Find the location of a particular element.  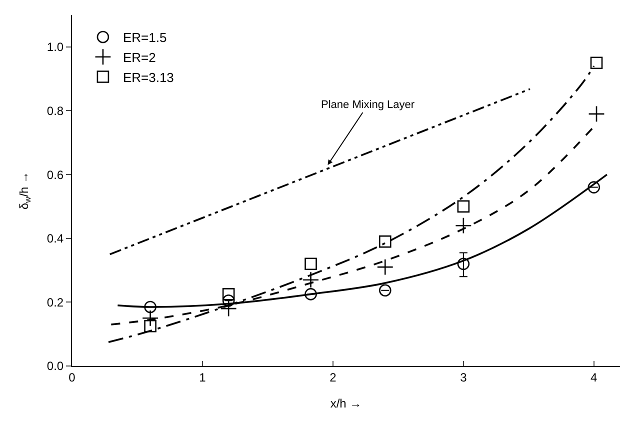

legend-label: ER=1.5 is located at coordinates (144, 38).